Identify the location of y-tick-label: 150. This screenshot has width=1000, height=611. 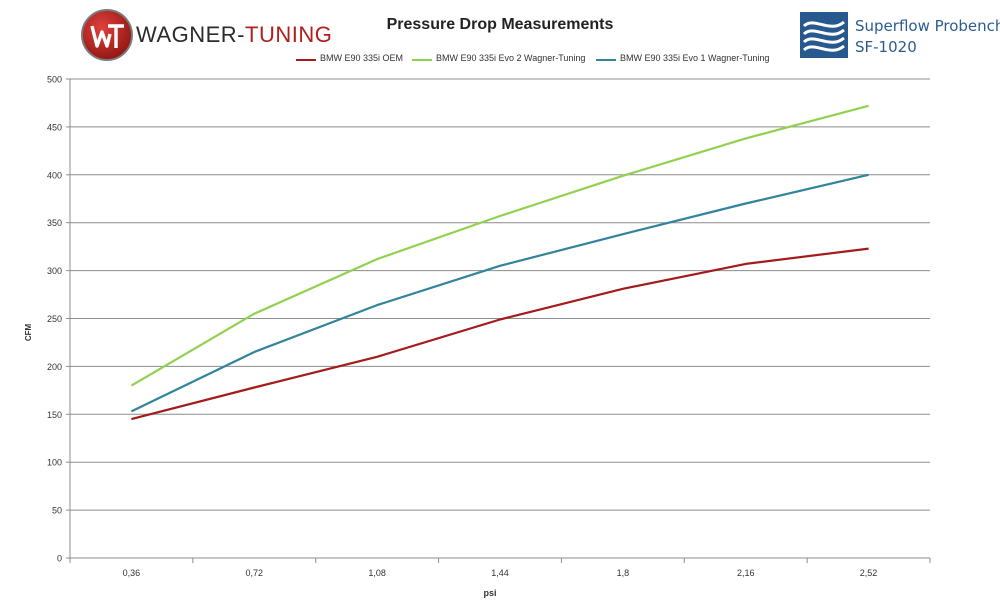
(54, 415).